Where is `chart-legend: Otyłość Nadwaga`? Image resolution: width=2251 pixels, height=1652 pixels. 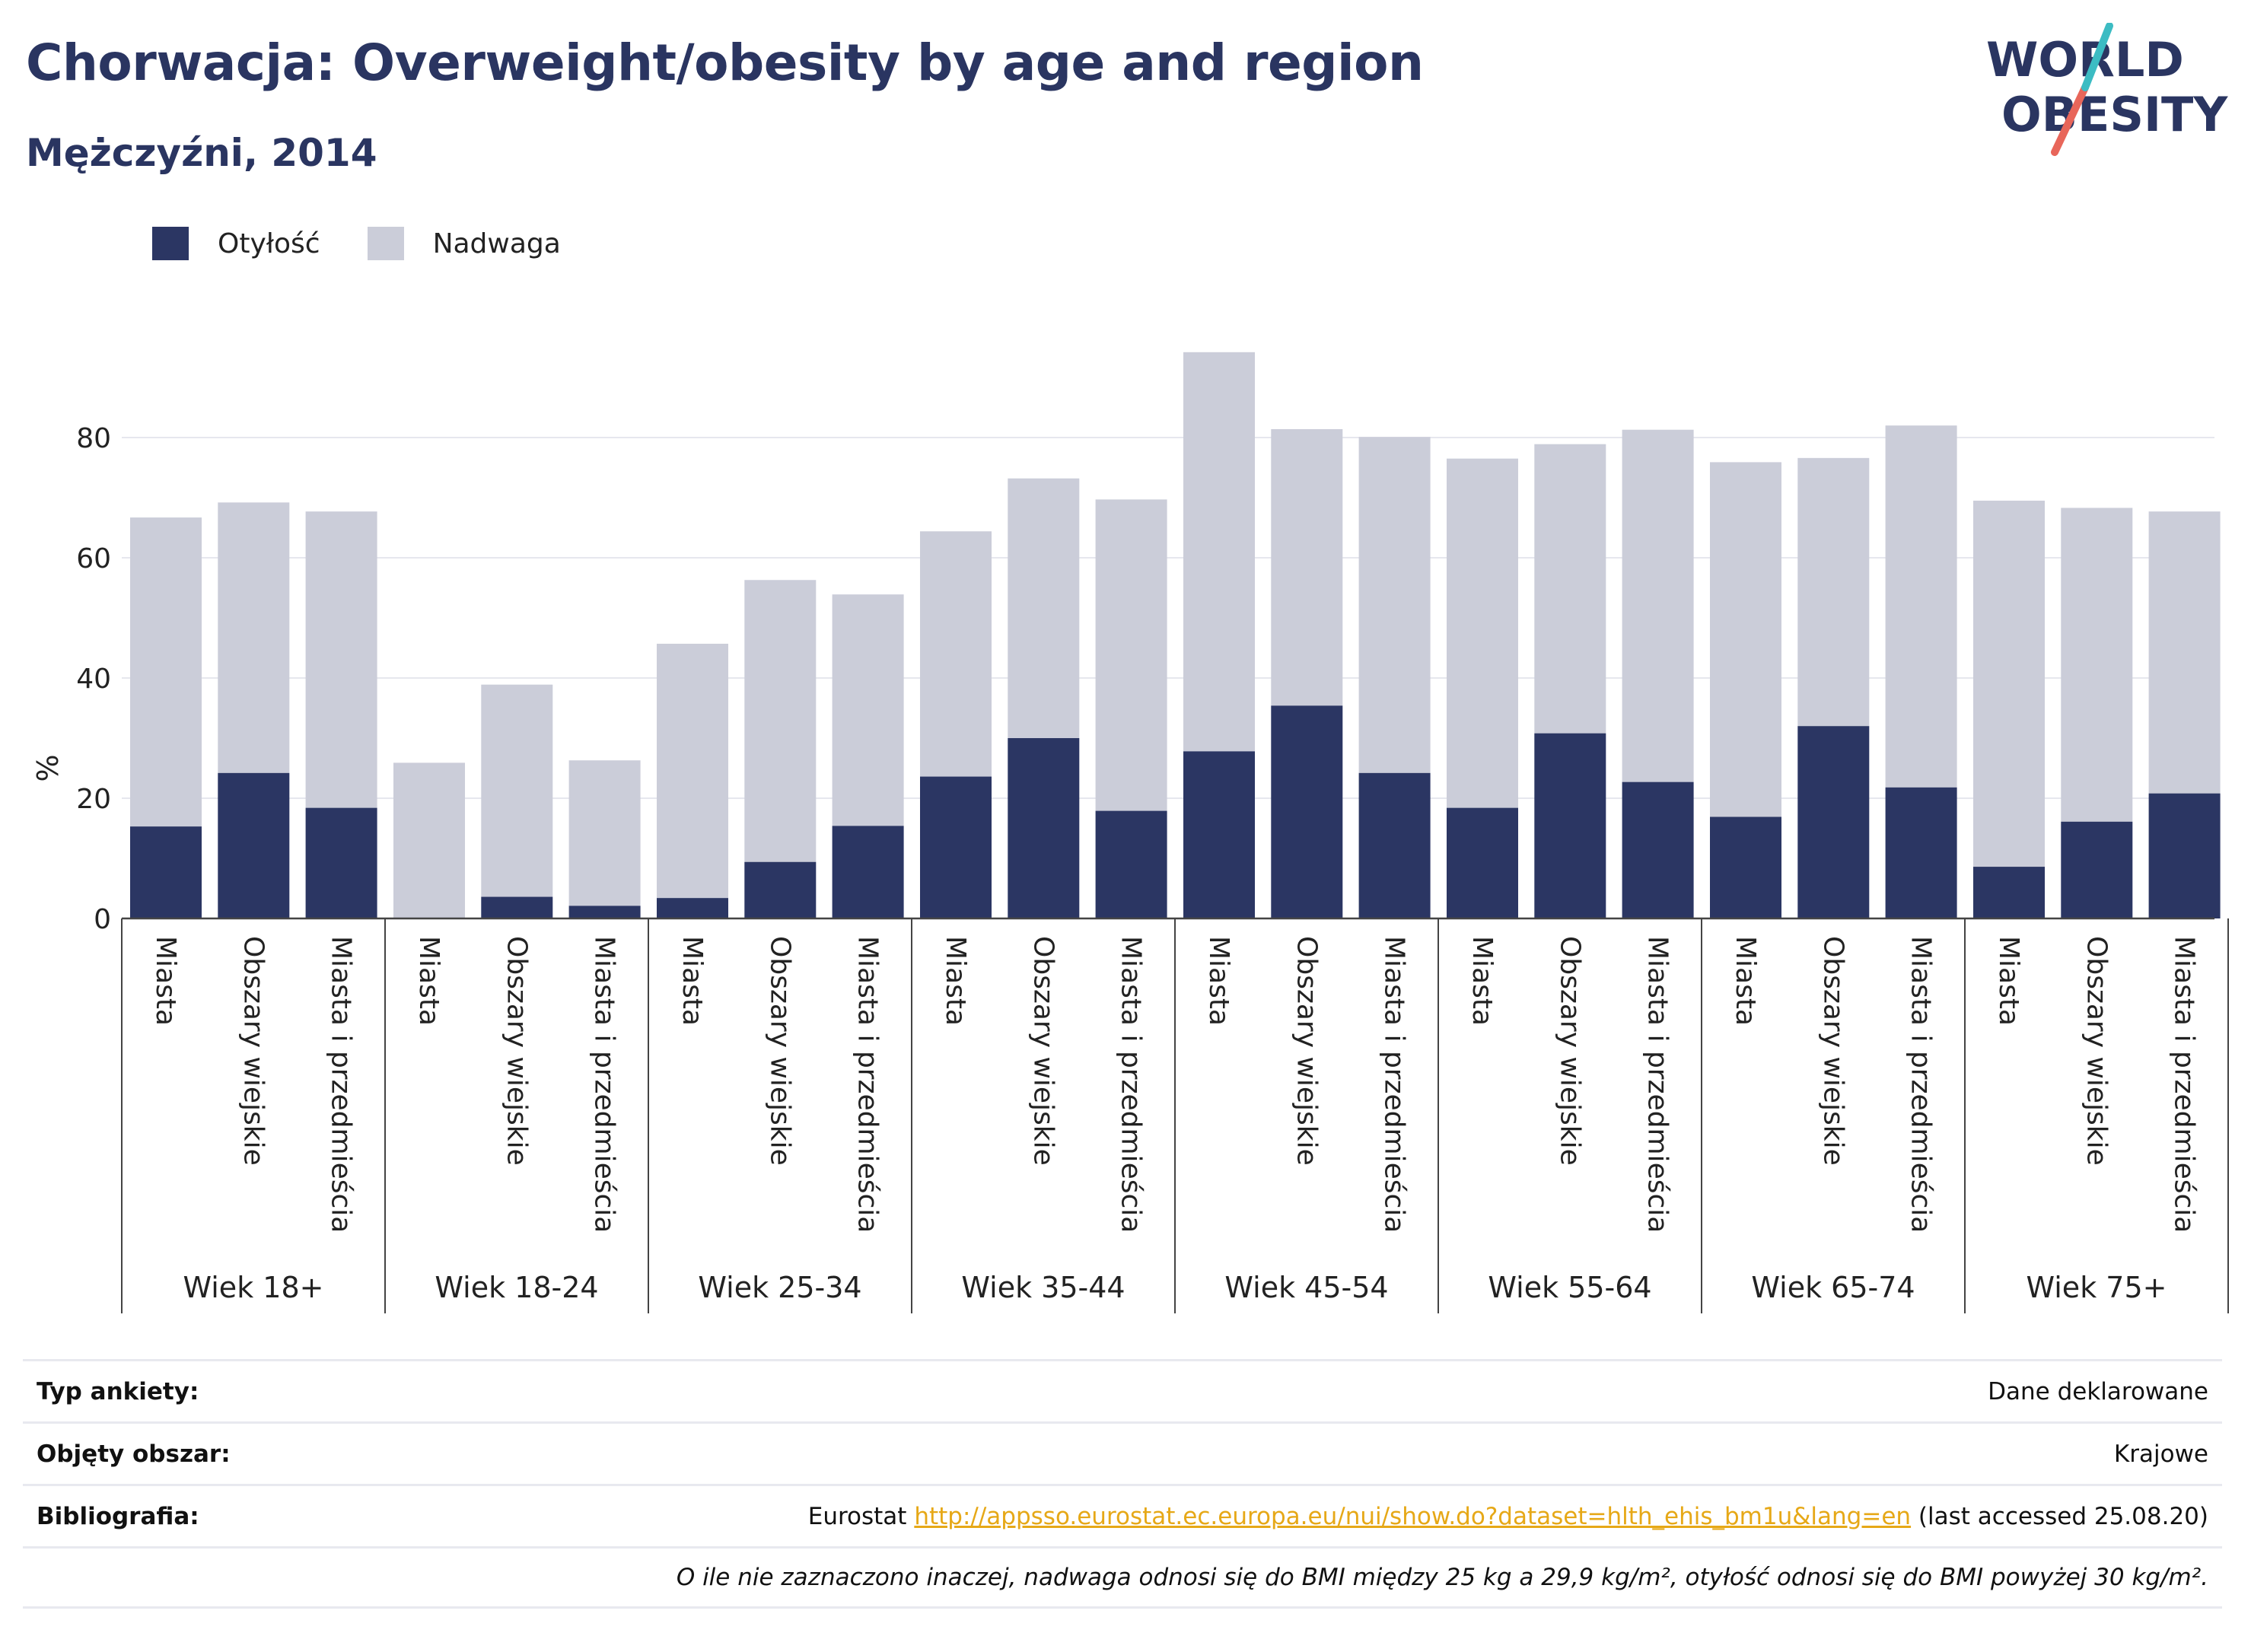
chart-legend: Otyłość Nadwaga is located at coordinates (380, 244).